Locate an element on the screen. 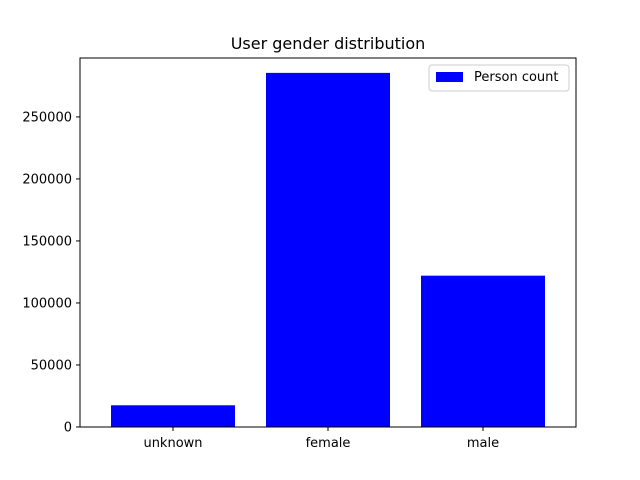 This screenshot has width=640, height=480. legend: Person count is located at coordinates (499, 78).